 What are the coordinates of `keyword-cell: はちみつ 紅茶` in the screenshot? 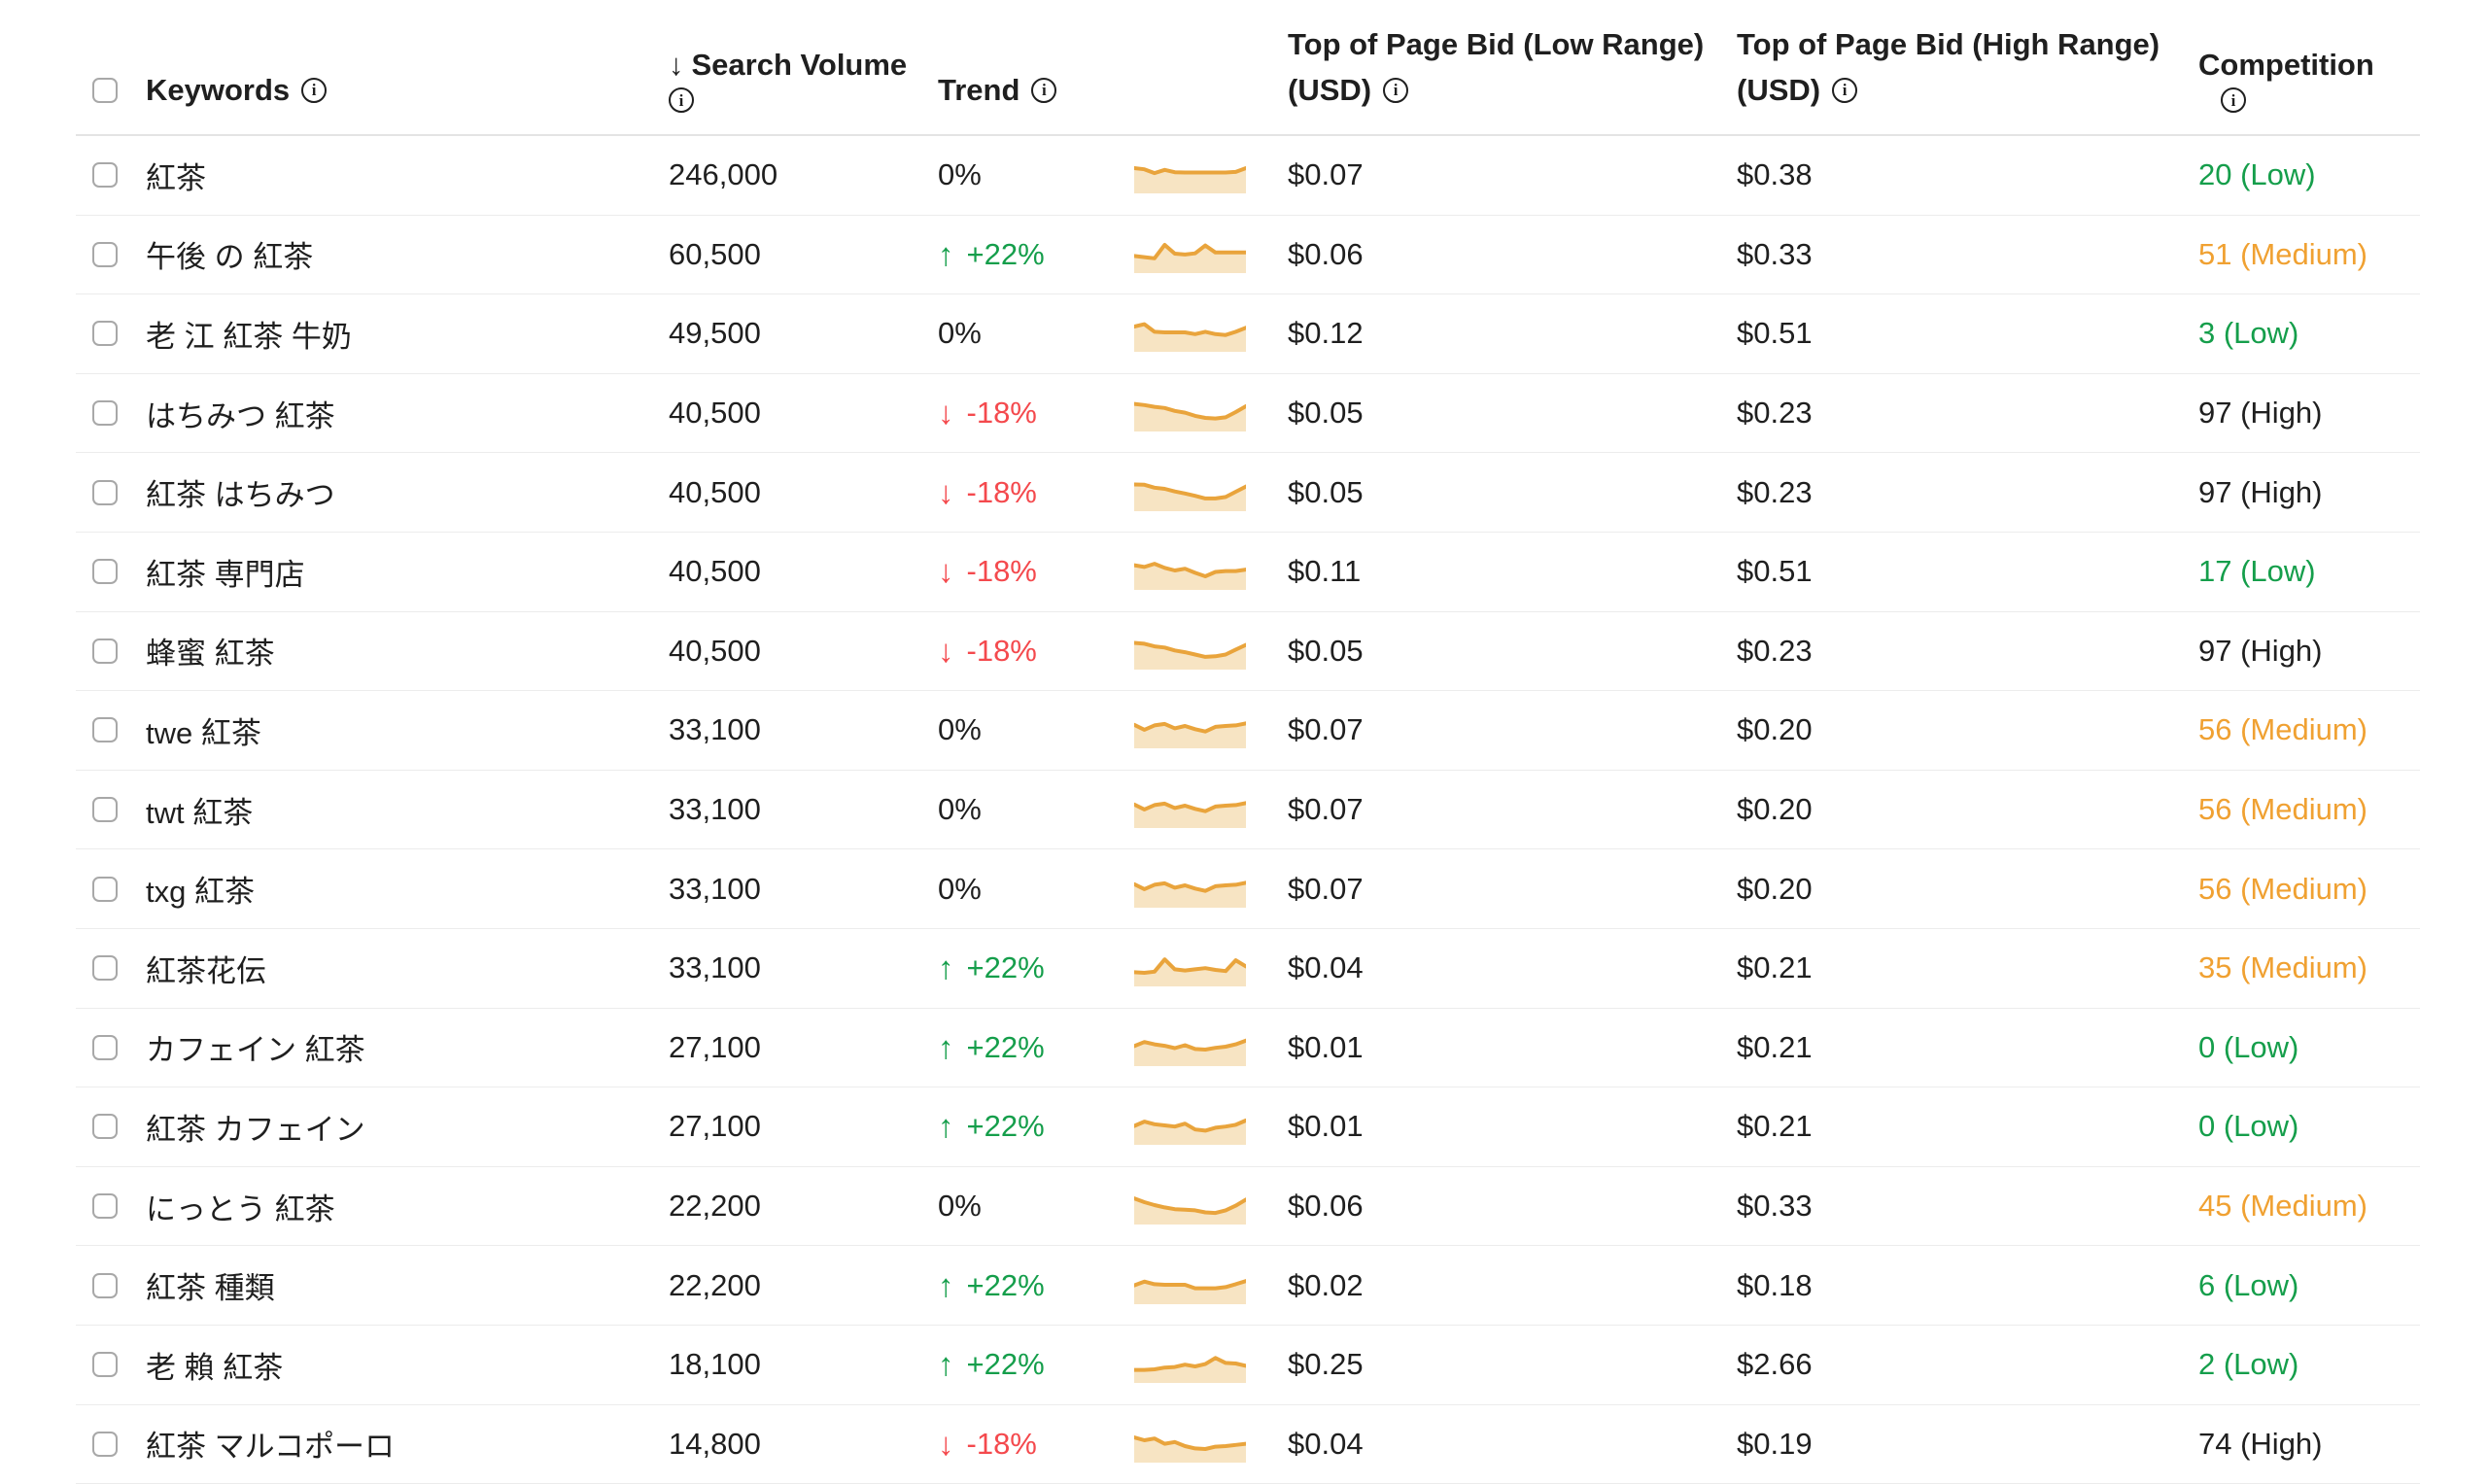 It's located at (390, 413).